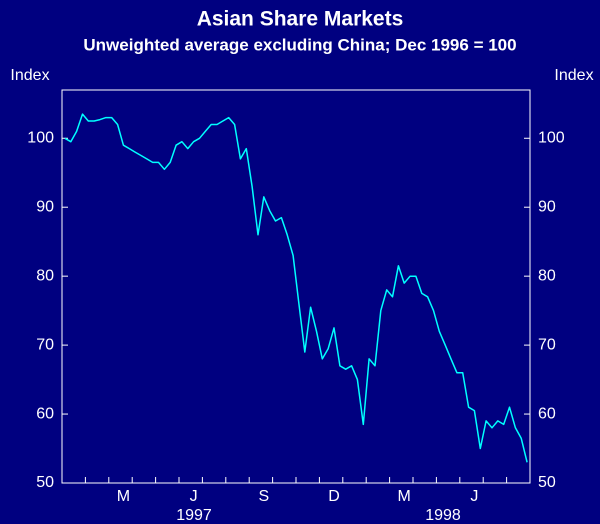 This screenshot has width=600, height=524. I want to click on y-tick-label: 50, so click(45, 482).